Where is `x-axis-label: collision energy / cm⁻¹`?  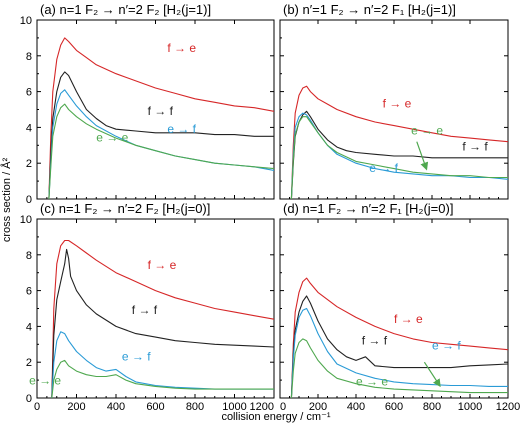
x-axis-label: collision energy / cm⁻¹ is located at coordinates (275, 417).